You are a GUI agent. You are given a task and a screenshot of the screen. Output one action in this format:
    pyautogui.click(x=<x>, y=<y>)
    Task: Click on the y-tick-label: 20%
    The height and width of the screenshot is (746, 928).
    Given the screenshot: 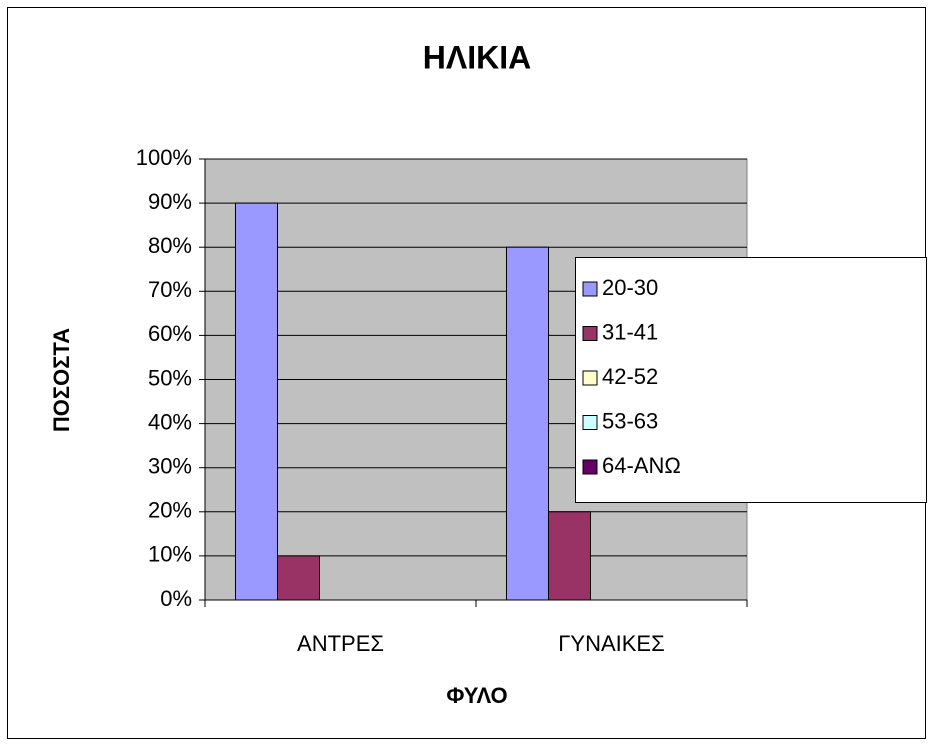 What is the action you would take?
    pyautogui.click(x=170, y=510)
    